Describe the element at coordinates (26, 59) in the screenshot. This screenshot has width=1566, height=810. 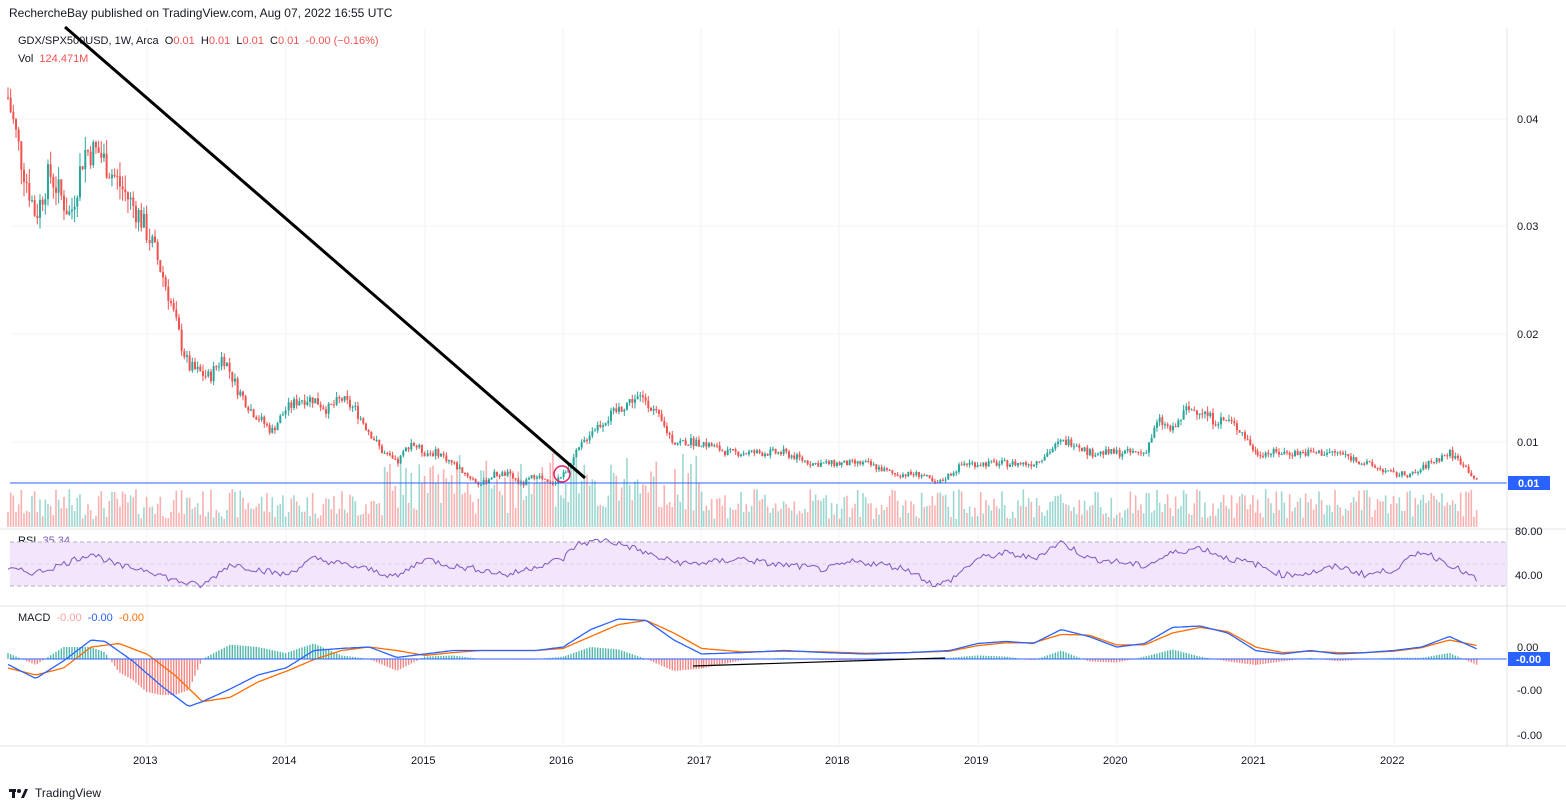
I see `volume-label: Vol` at that location.